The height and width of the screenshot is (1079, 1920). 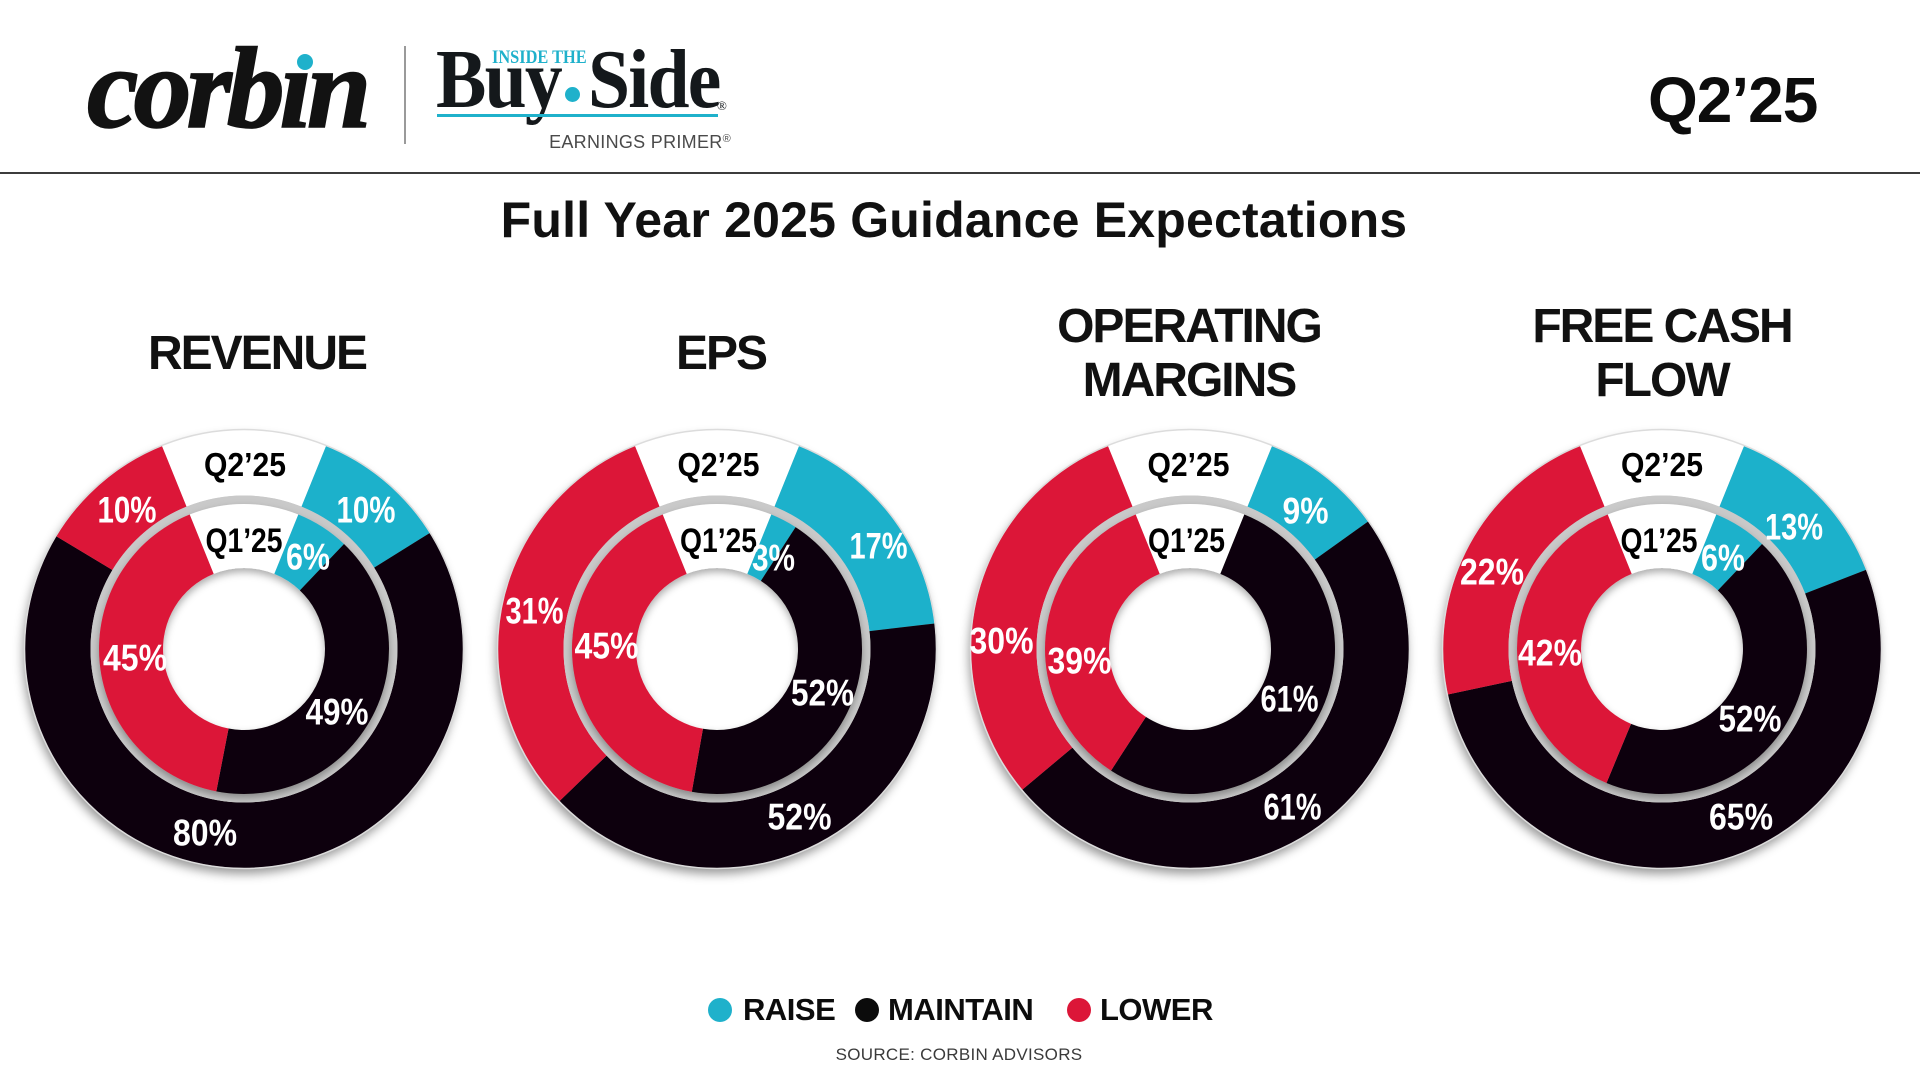 What do you see at coordinates (1741, 816) in the screenshot?
I see `svg-text: 65%` at bounding box center [1741, 816].